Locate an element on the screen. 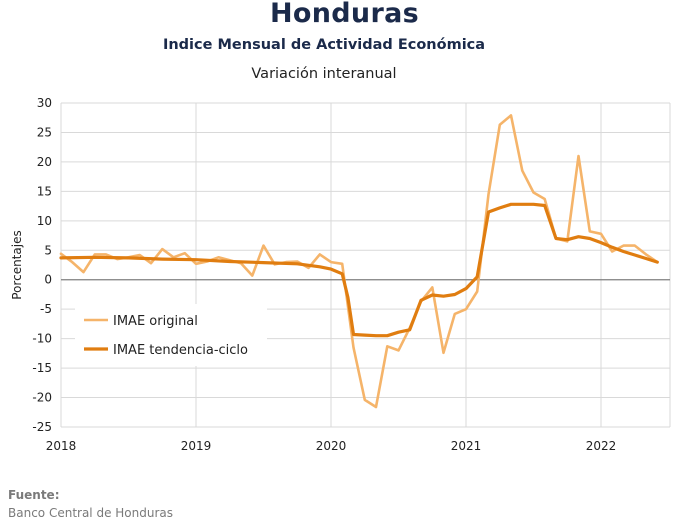 This screenshot has height=521, width=689. y-tick-label: -25 is located at coordinates (42, 427).